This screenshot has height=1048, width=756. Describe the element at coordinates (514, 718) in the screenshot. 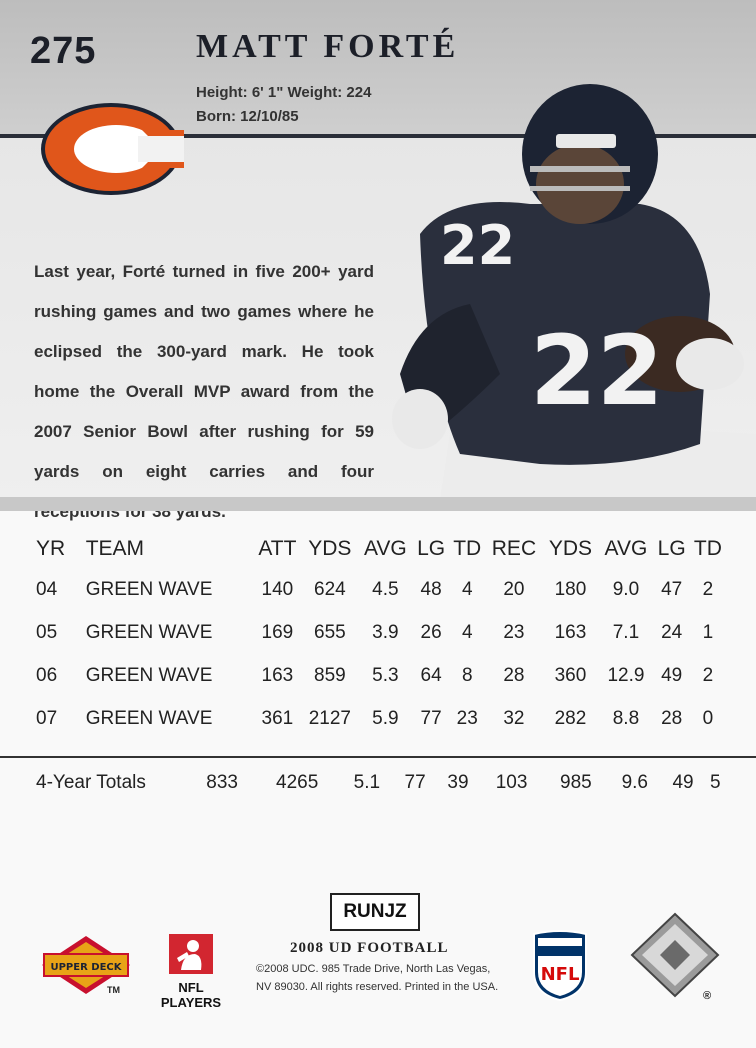

I see `stat-cell: 32` at that location.